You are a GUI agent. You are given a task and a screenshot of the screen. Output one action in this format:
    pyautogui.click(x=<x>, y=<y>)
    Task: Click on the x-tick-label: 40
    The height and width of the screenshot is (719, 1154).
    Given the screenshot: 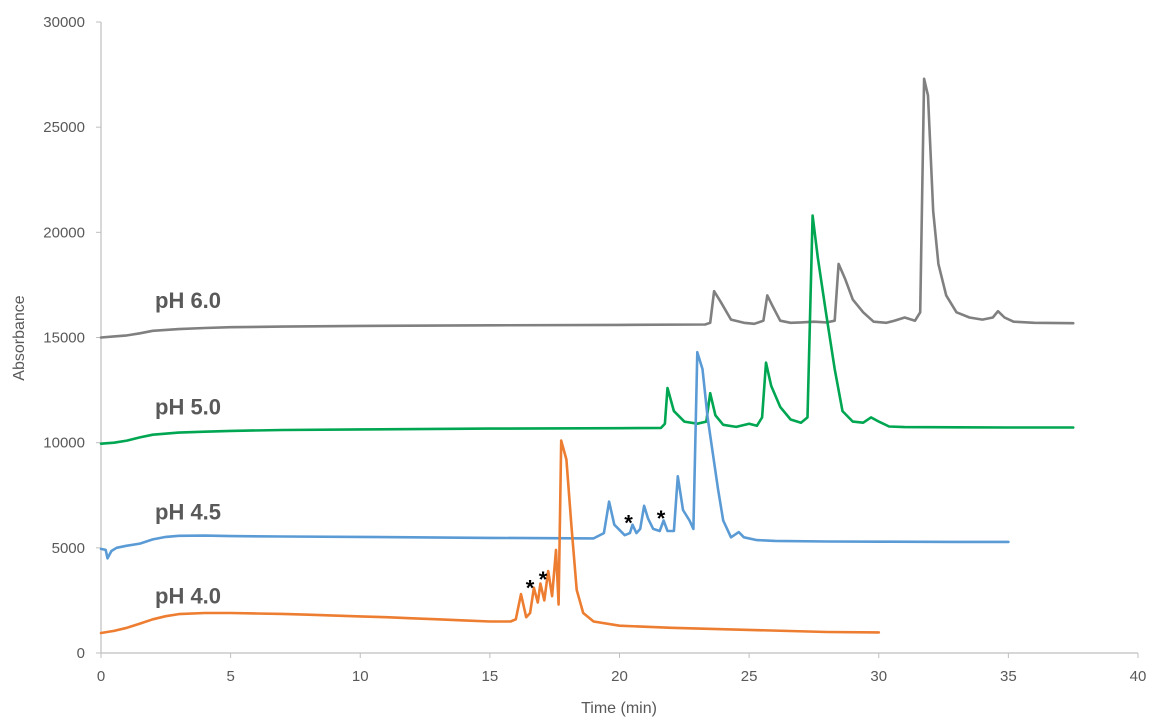 What is the action you would take?
    pyautogui.click(x=1138, y=676)
    